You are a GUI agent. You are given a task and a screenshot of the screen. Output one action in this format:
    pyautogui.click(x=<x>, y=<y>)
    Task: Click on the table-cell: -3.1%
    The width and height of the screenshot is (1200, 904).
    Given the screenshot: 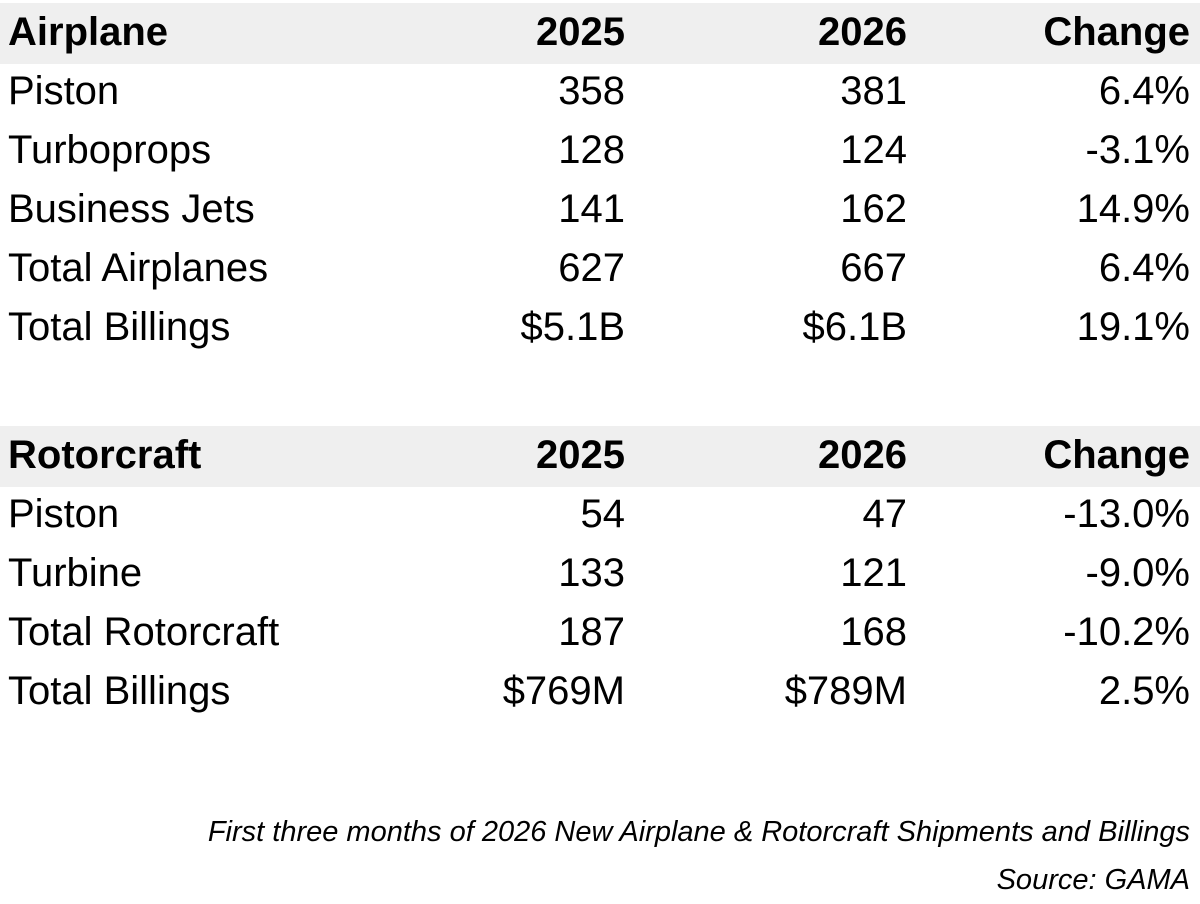 What is the action you would take?
    pyautogui.click(x=1138, y=150)
    